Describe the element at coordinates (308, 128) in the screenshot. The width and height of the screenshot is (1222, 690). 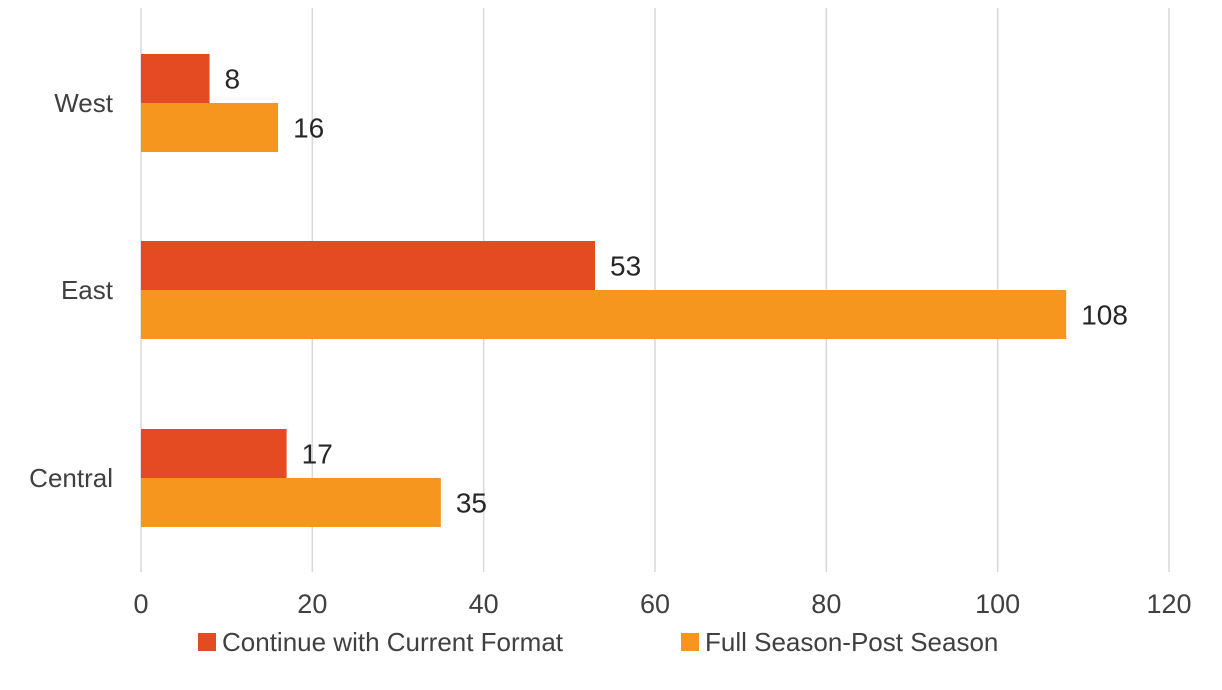
I see `data-label: 16` at that location.